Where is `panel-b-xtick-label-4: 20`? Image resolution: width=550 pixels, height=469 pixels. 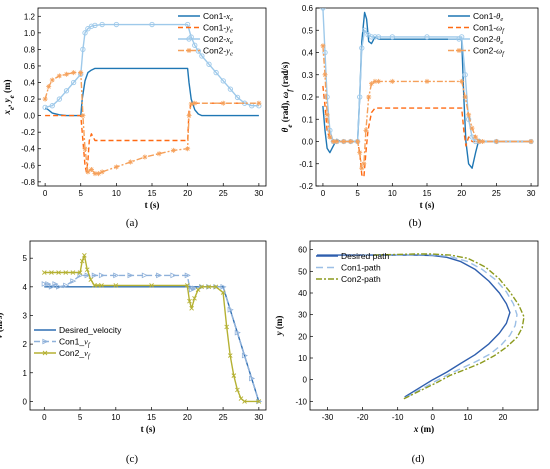
panel-b-xtick-label-4: 20 is located at coordinates (461, 193).